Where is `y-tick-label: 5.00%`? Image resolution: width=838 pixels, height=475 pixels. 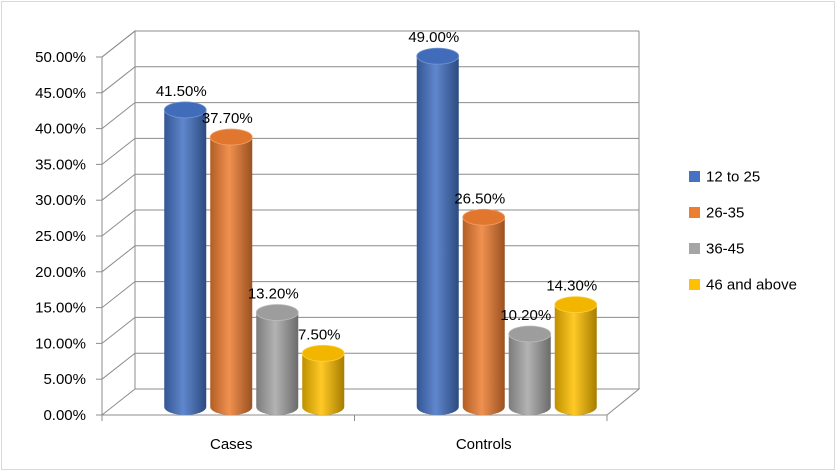
y-tick-label: 5.00% is located at coordinates (64, 379).